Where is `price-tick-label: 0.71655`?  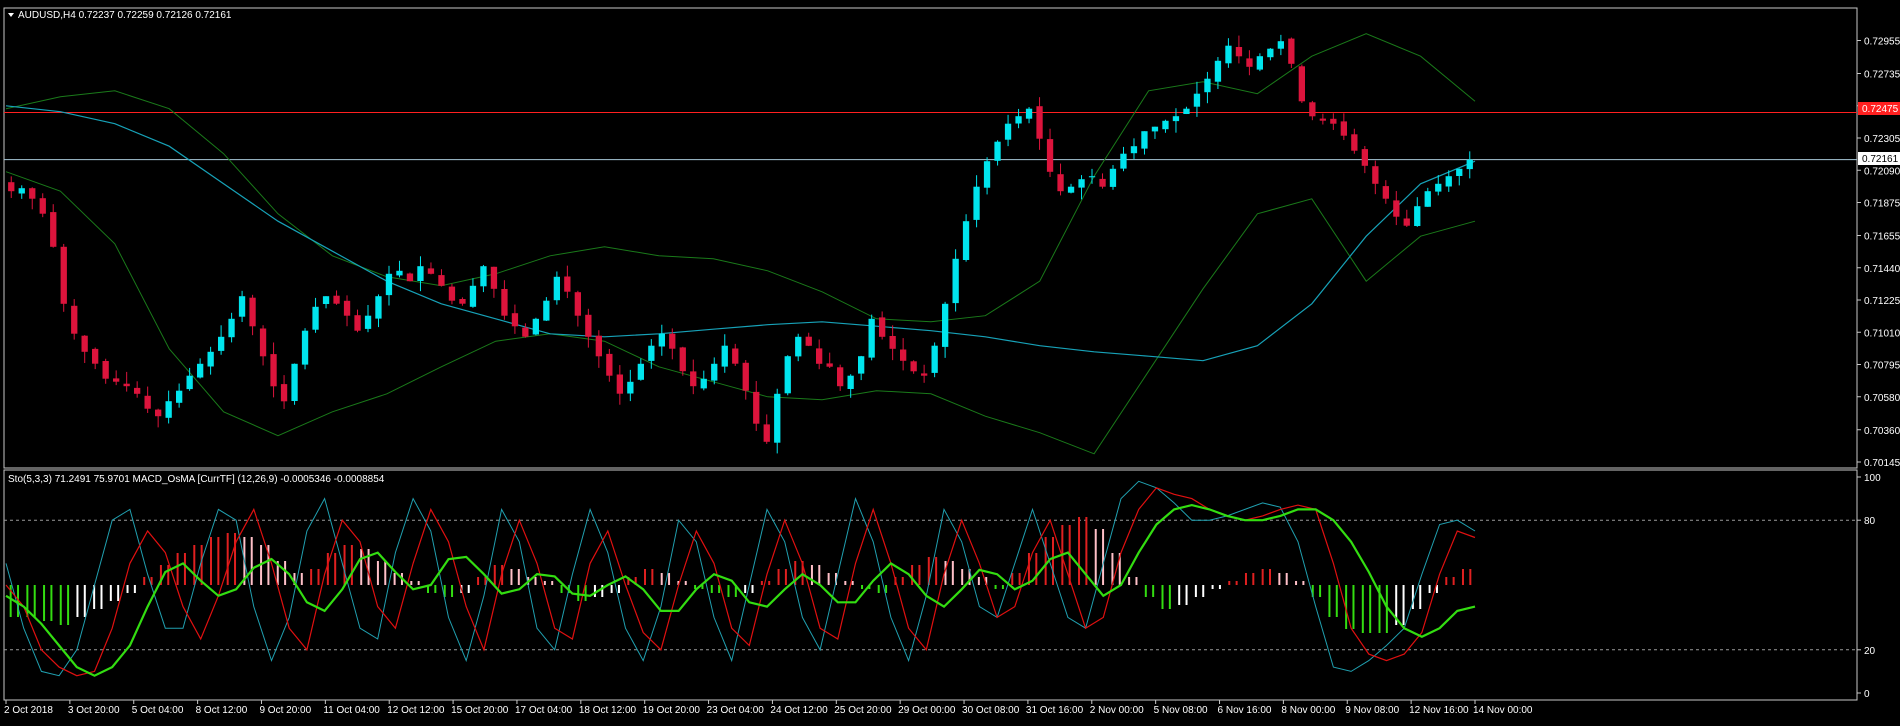
price-tick-label: 0.71655 is located at coordinates (1882, 237).